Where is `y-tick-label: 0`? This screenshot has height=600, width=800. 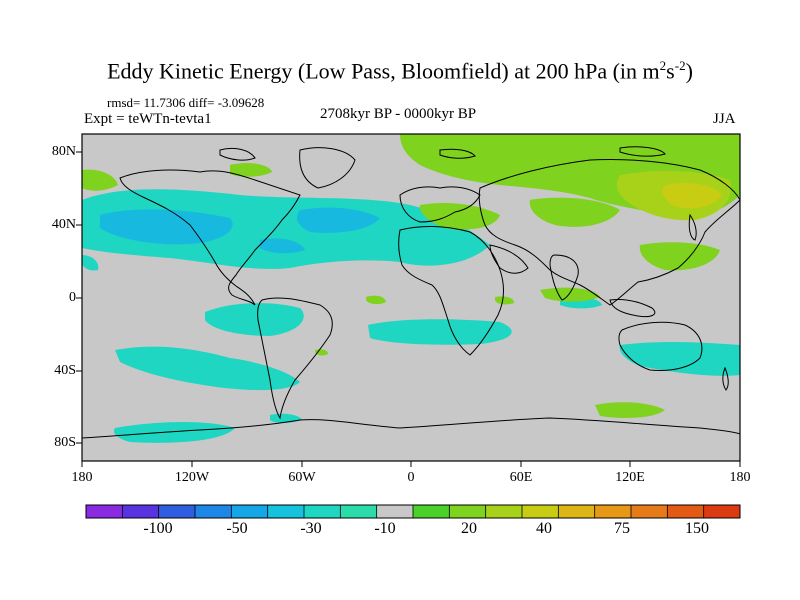
y-tick-label: 0 is located at coordinates (72, 297).